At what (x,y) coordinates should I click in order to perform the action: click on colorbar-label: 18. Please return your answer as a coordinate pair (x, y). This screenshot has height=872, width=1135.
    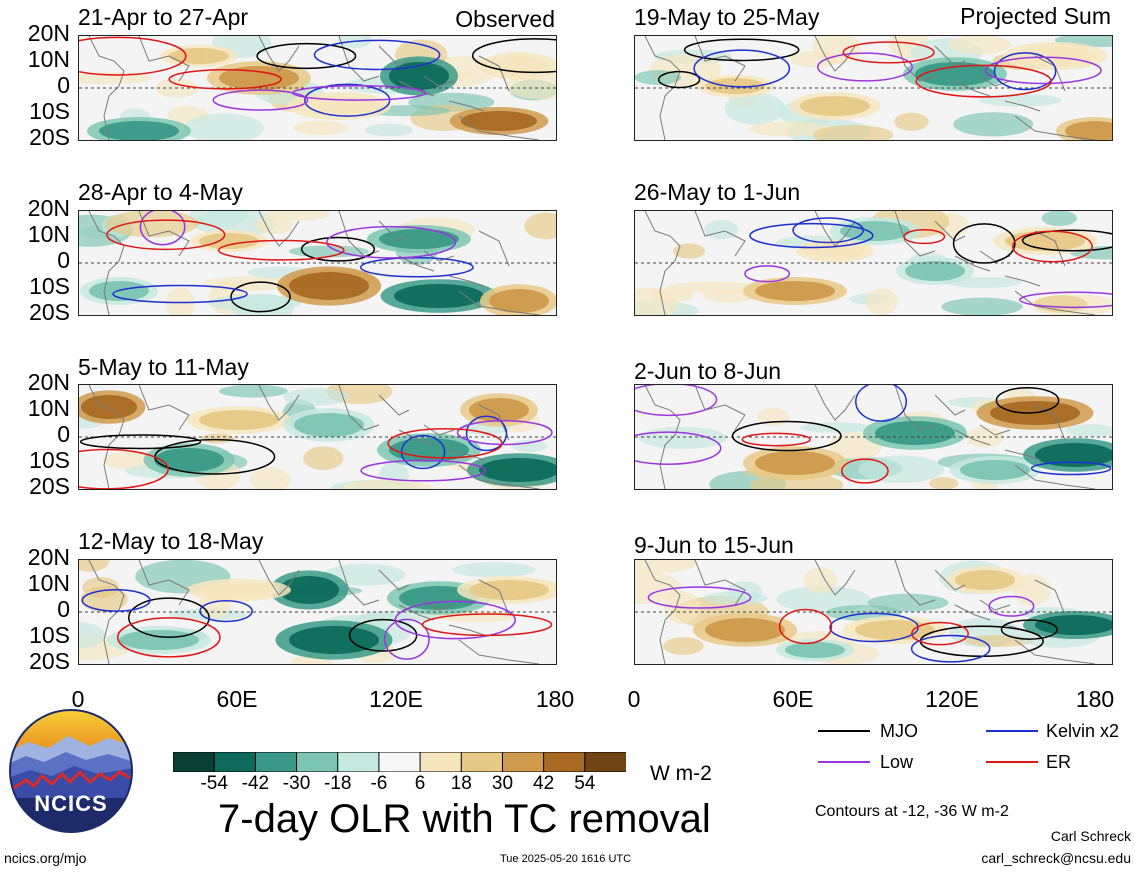
    Looking at the image, I should click on (461, 783).